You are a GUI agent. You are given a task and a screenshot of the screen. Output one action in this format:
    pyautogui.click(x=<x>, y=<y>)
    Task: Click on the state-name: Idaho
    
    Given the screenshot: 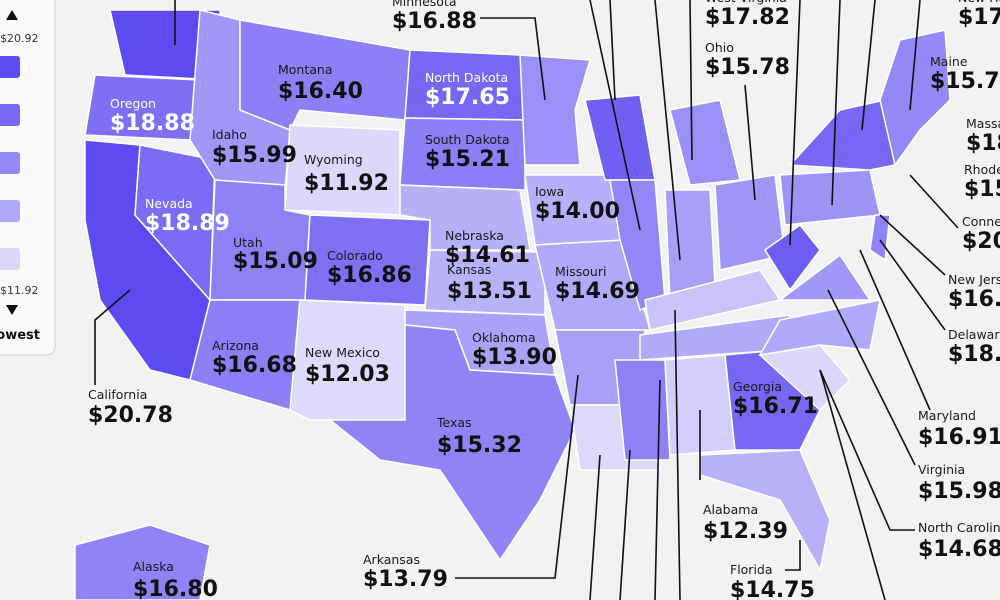 What is the action you would take?
    pyautogui.click(x=229, y=134)
    